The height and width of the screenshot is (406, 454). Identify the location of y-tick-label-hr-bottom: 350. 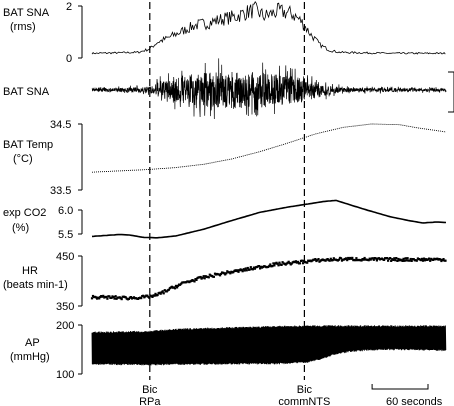
(65, 307).